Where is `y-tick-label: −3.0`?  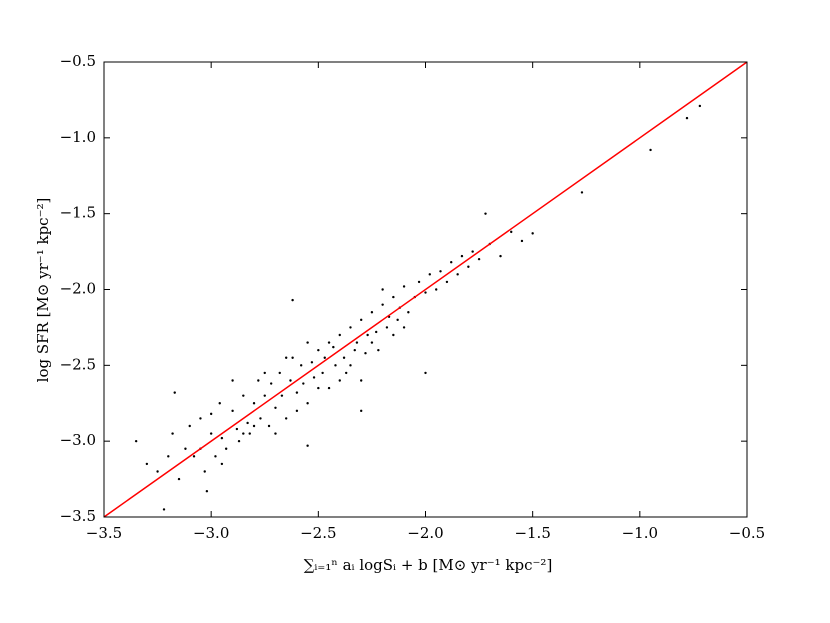 y-tick-label: −3.0 is located at coordinates (78, 440).